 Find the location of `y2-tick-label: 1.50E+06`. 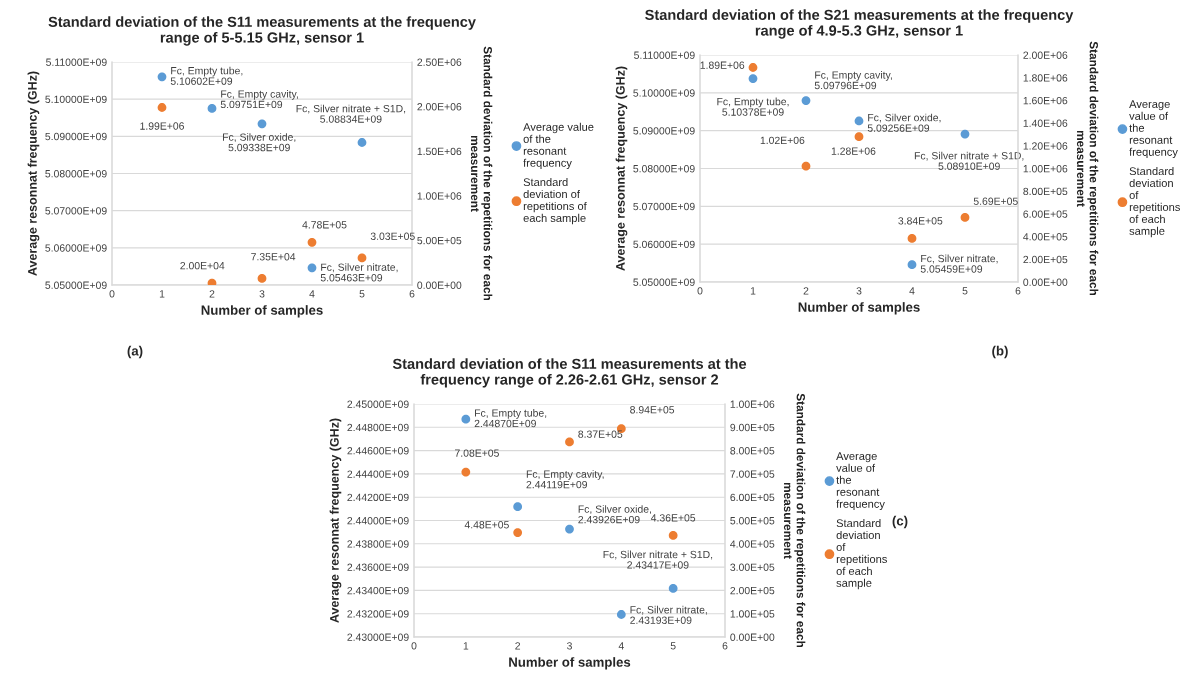

y2-tick-label: 1.50E+06 is located at coordinates (439, 151).